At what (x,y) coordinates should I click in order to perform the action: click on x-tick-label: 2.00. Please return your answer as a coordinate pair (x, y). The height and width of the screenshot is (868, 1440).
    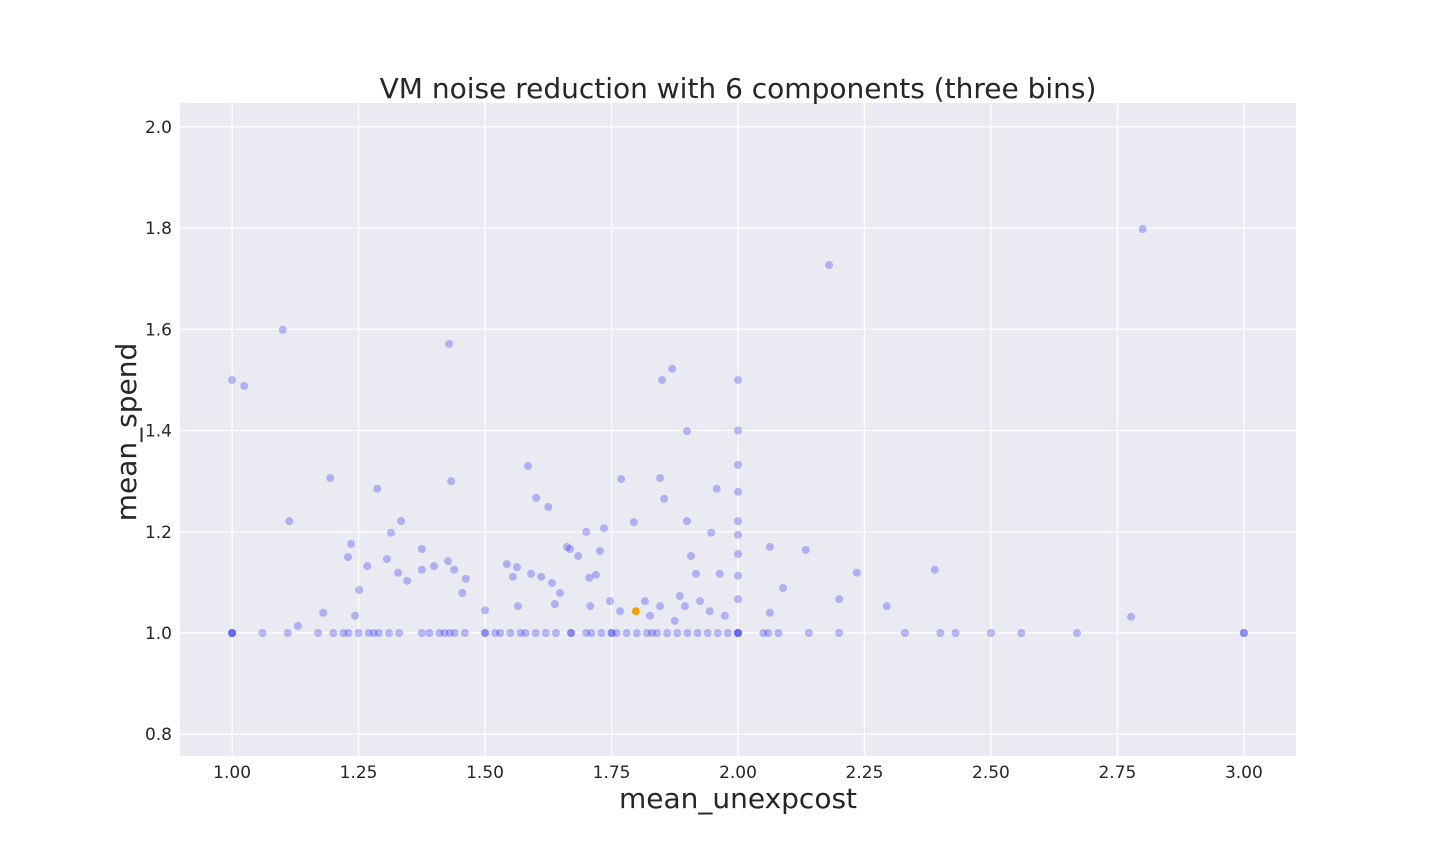
    Looking at the image, I should click on (738, 773).